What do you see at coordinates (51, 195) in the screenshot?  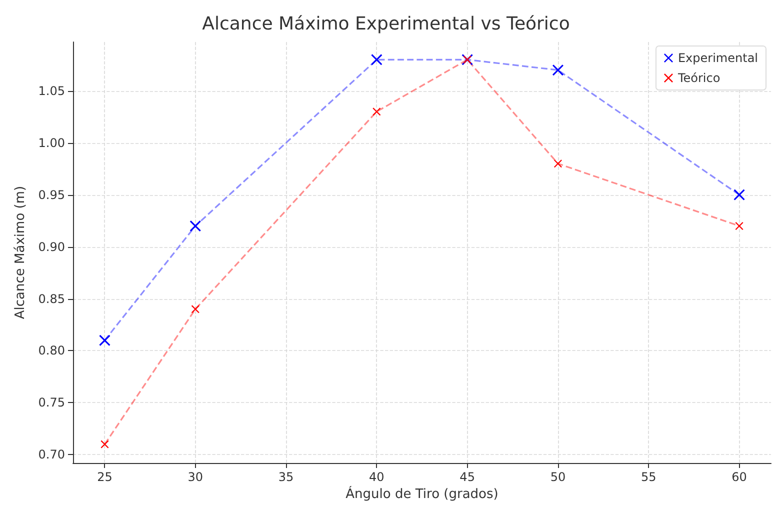 I see `y-tick-label: 0.95` at bounding box center [51, 195].